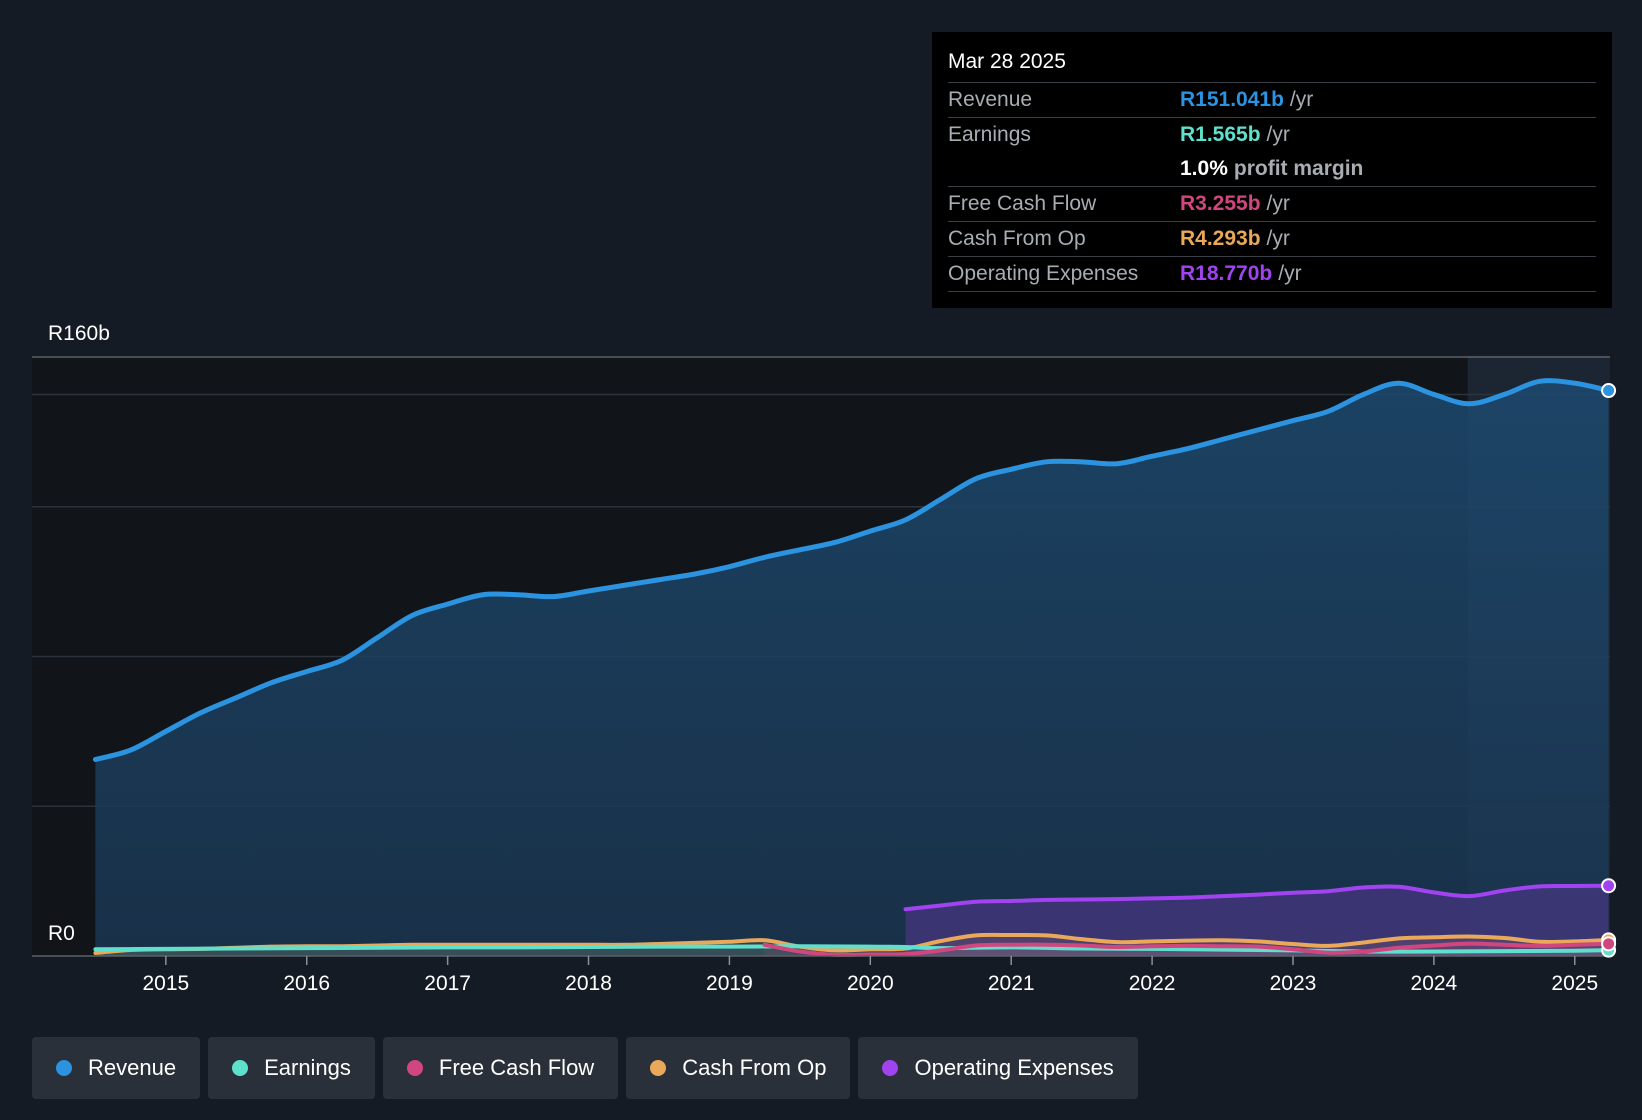 The width and height of the screenshot is (1642, 1120). I want to click on legend-item-operating-expenses: Operating Expenses, so click(998, 1068).